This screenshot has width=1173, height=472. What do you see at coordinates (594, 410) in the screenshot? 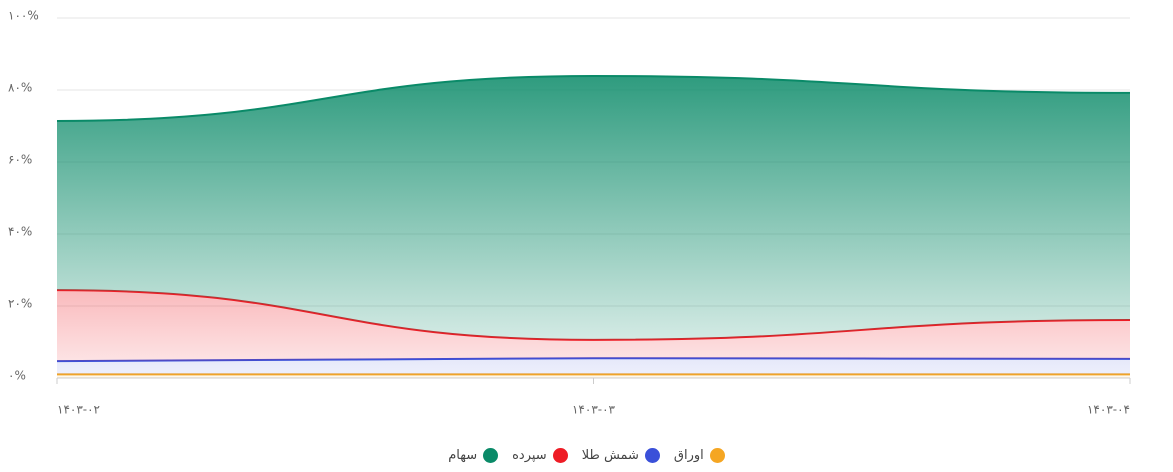
I see `x-tick-label: ۱۴۰۳-۰۳` at bounding box center [594, 410].